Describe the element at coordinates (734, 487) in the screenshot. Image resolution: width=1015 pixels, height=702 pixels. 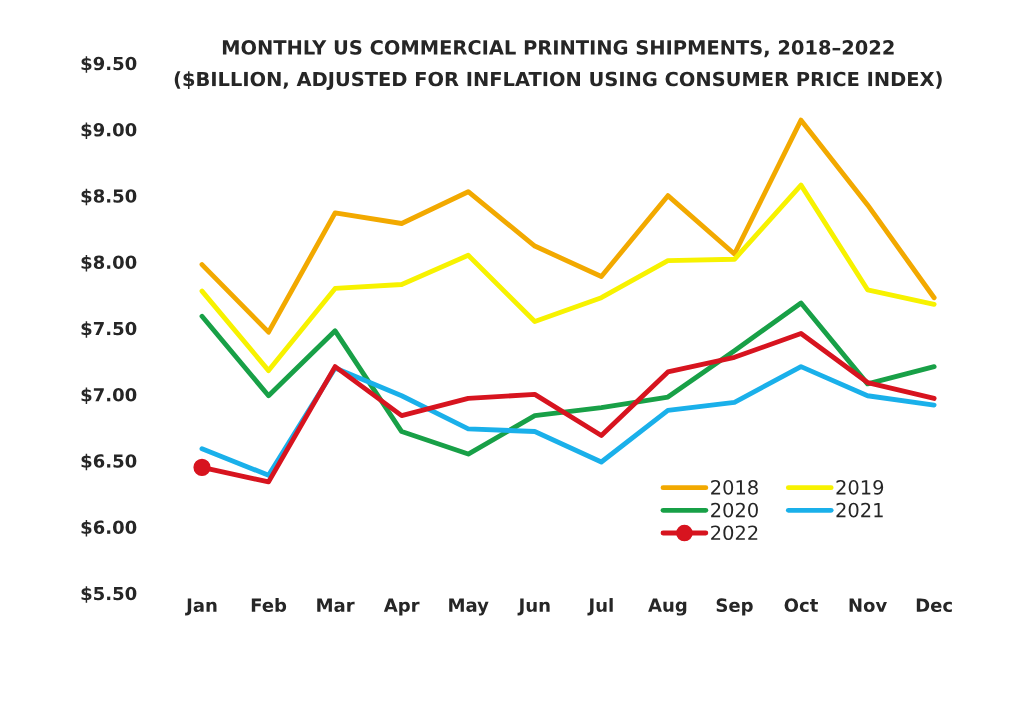
I see `legend-label: 2018` at that location.